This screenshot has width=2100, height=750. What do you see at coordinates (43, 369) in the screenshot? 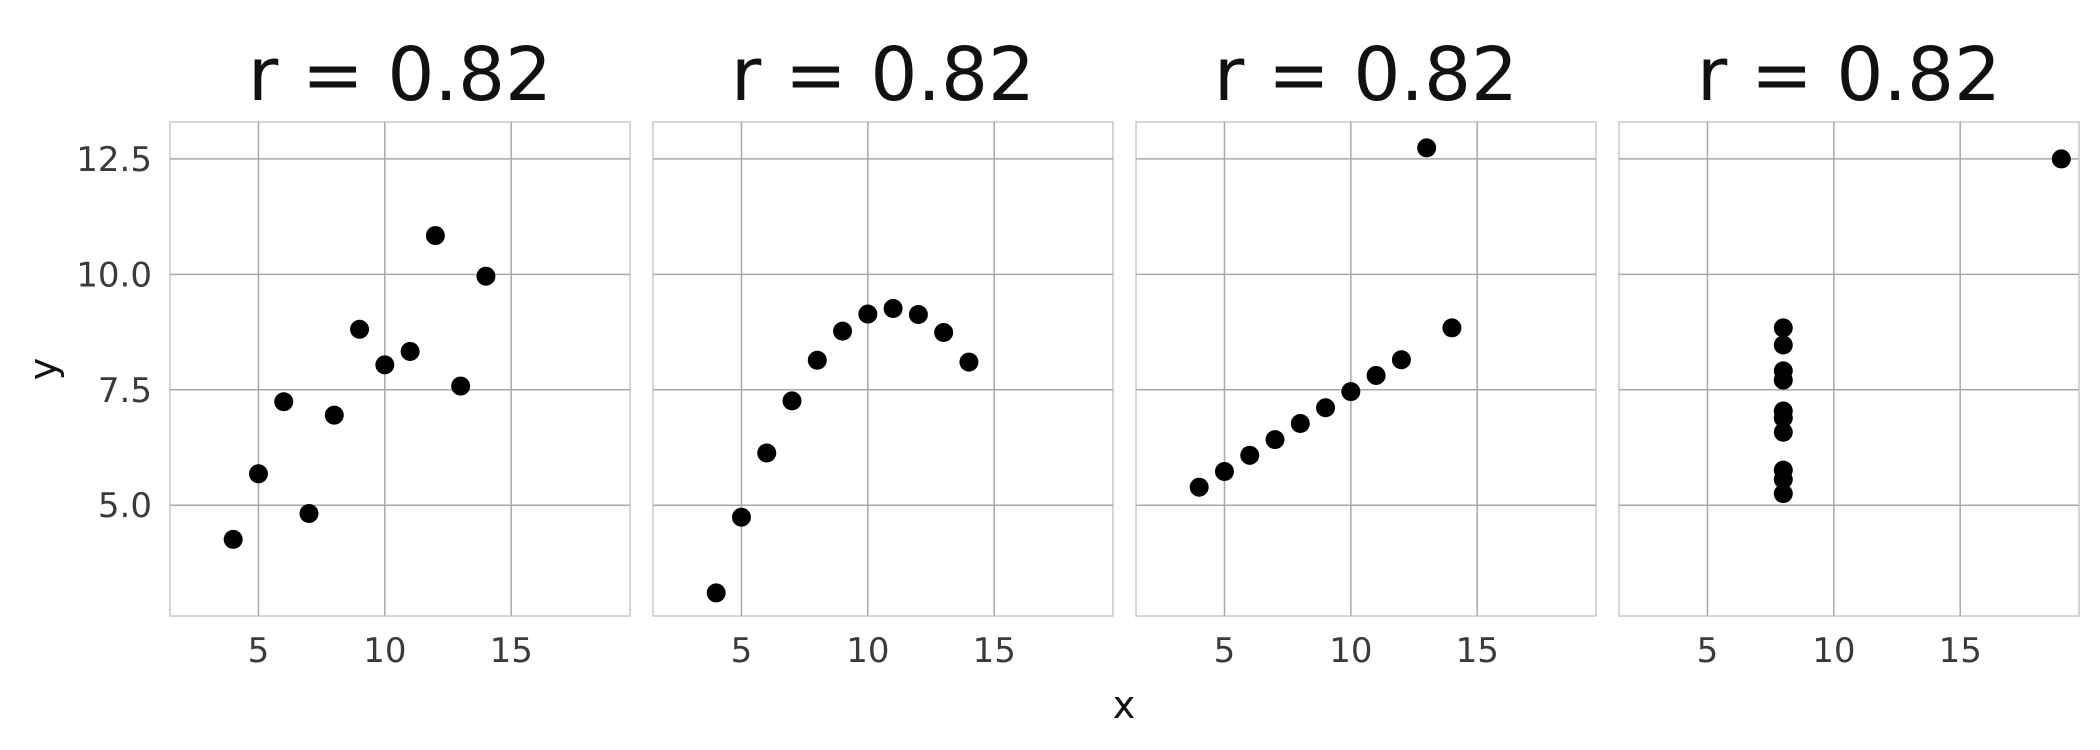
I see `y-axis-title: y` at bounding box center [43, 369].